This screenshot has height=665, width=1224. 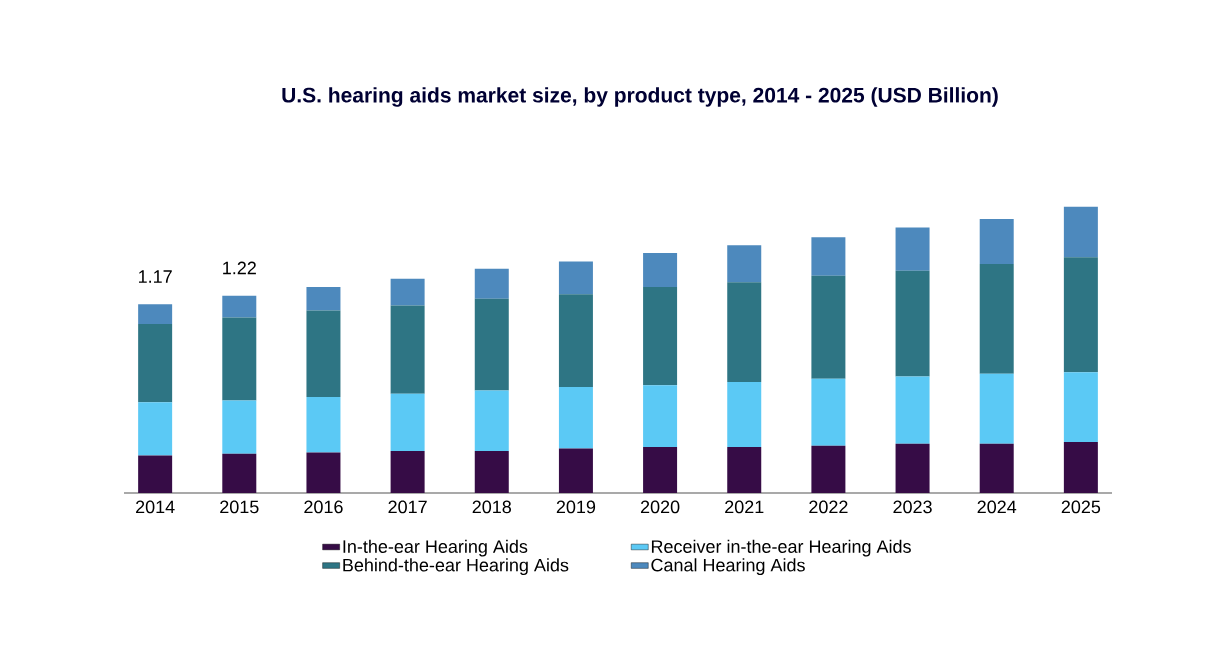 I want to click on legend-label: Canal Hearing Aids, so click(x=728, y=567).